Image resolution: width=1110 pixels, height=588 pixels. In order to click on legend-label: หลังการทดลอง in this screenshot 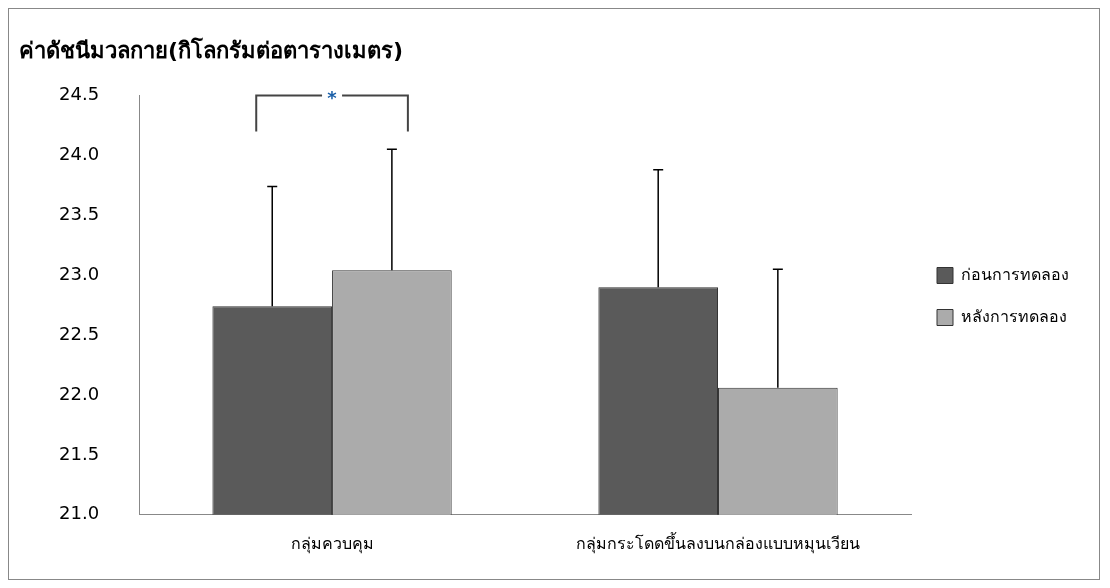, I will do `click(1014, 316)`.